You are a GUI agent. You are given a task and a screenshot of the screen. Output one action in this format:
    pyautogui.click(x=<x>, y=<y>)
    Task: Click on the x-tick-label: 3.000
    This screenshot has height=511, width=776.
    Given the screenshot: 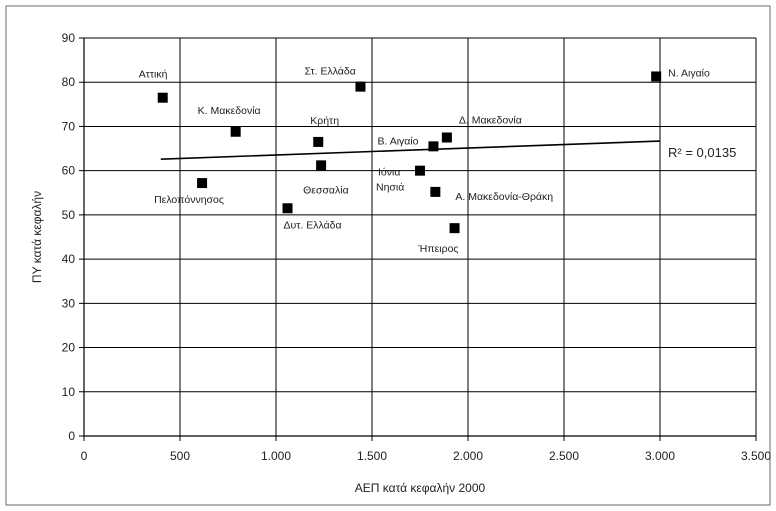 What is the action you would take?
    pyautogui.click(x=660, y=456)
    